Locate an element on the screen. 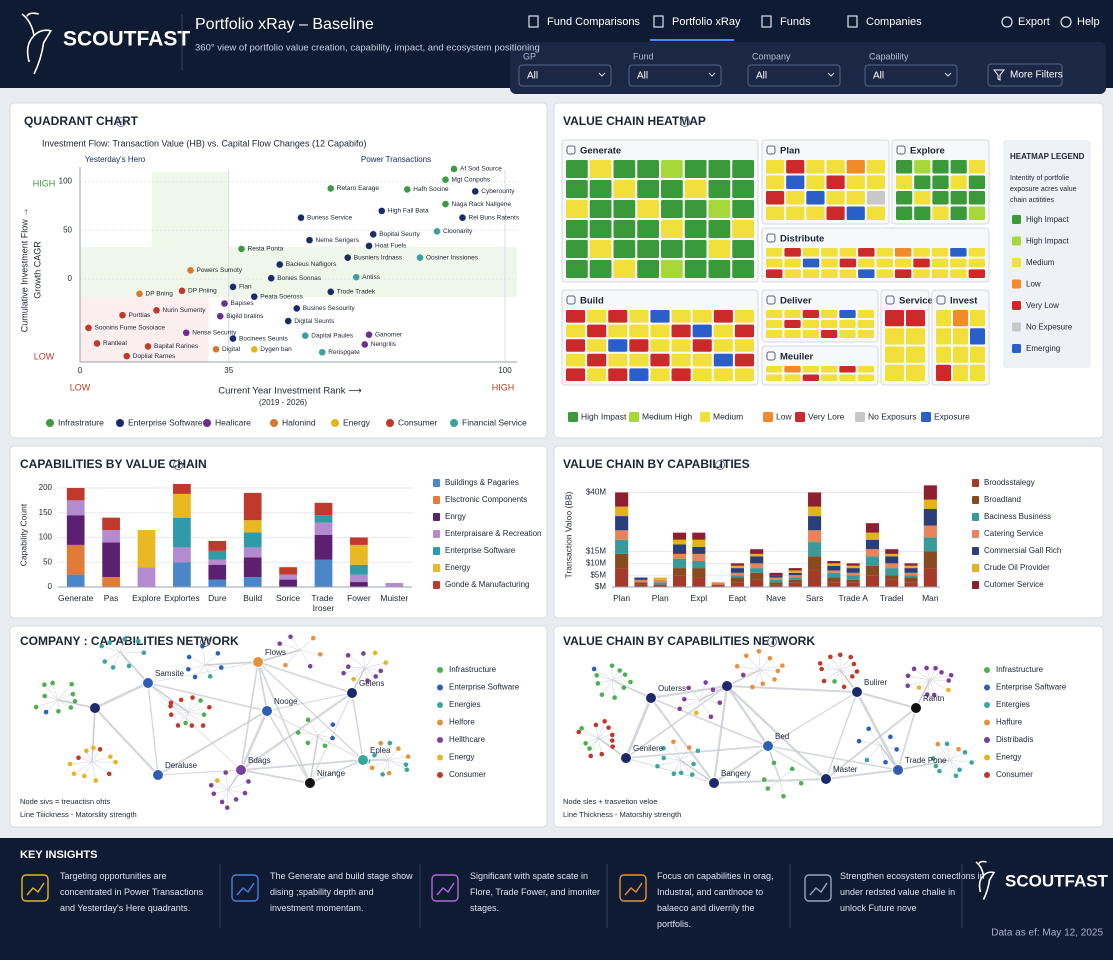  y-tick-label: $10M is located at coordinates (596, 562).